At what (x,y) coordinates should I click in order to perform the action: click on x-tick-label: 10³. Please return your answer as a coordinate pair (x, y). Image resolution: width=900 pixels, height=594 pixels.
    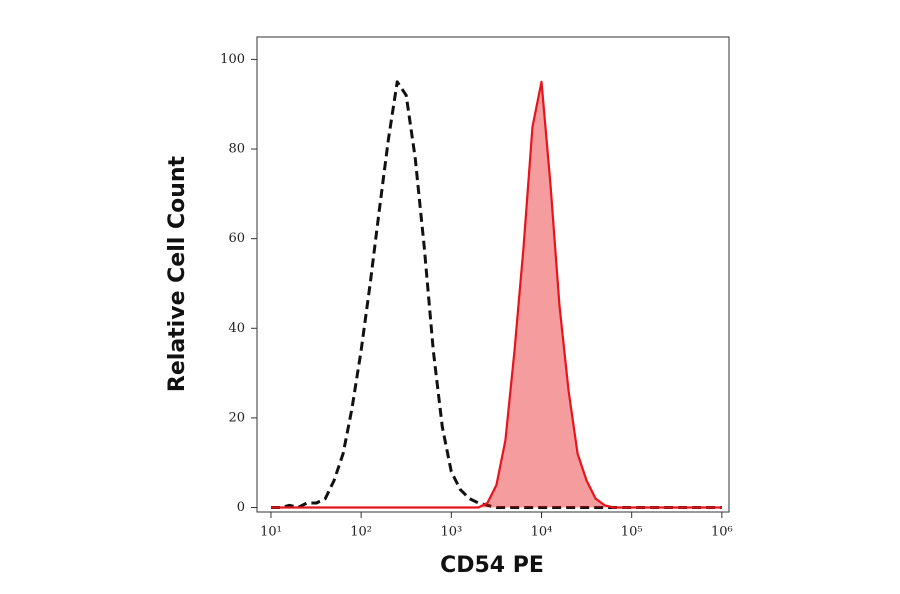
    Looking at the image, I should click on (451, 532).